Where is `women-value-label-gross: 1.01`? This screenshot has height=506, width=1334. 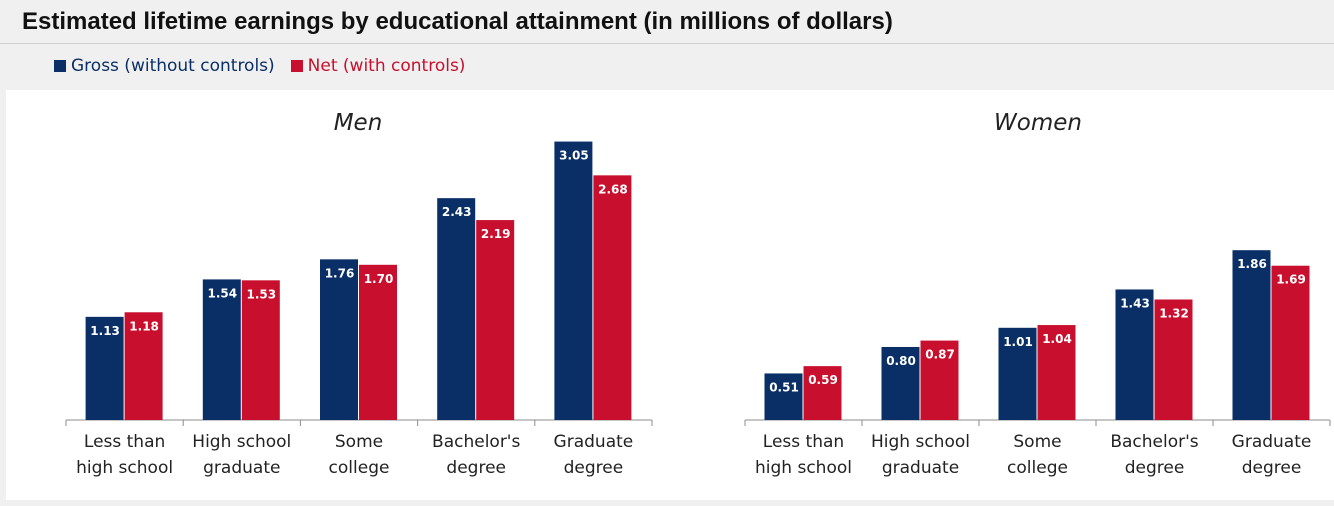
women-value-label-gross: 1.01 is located at coordinates (1018, 342).